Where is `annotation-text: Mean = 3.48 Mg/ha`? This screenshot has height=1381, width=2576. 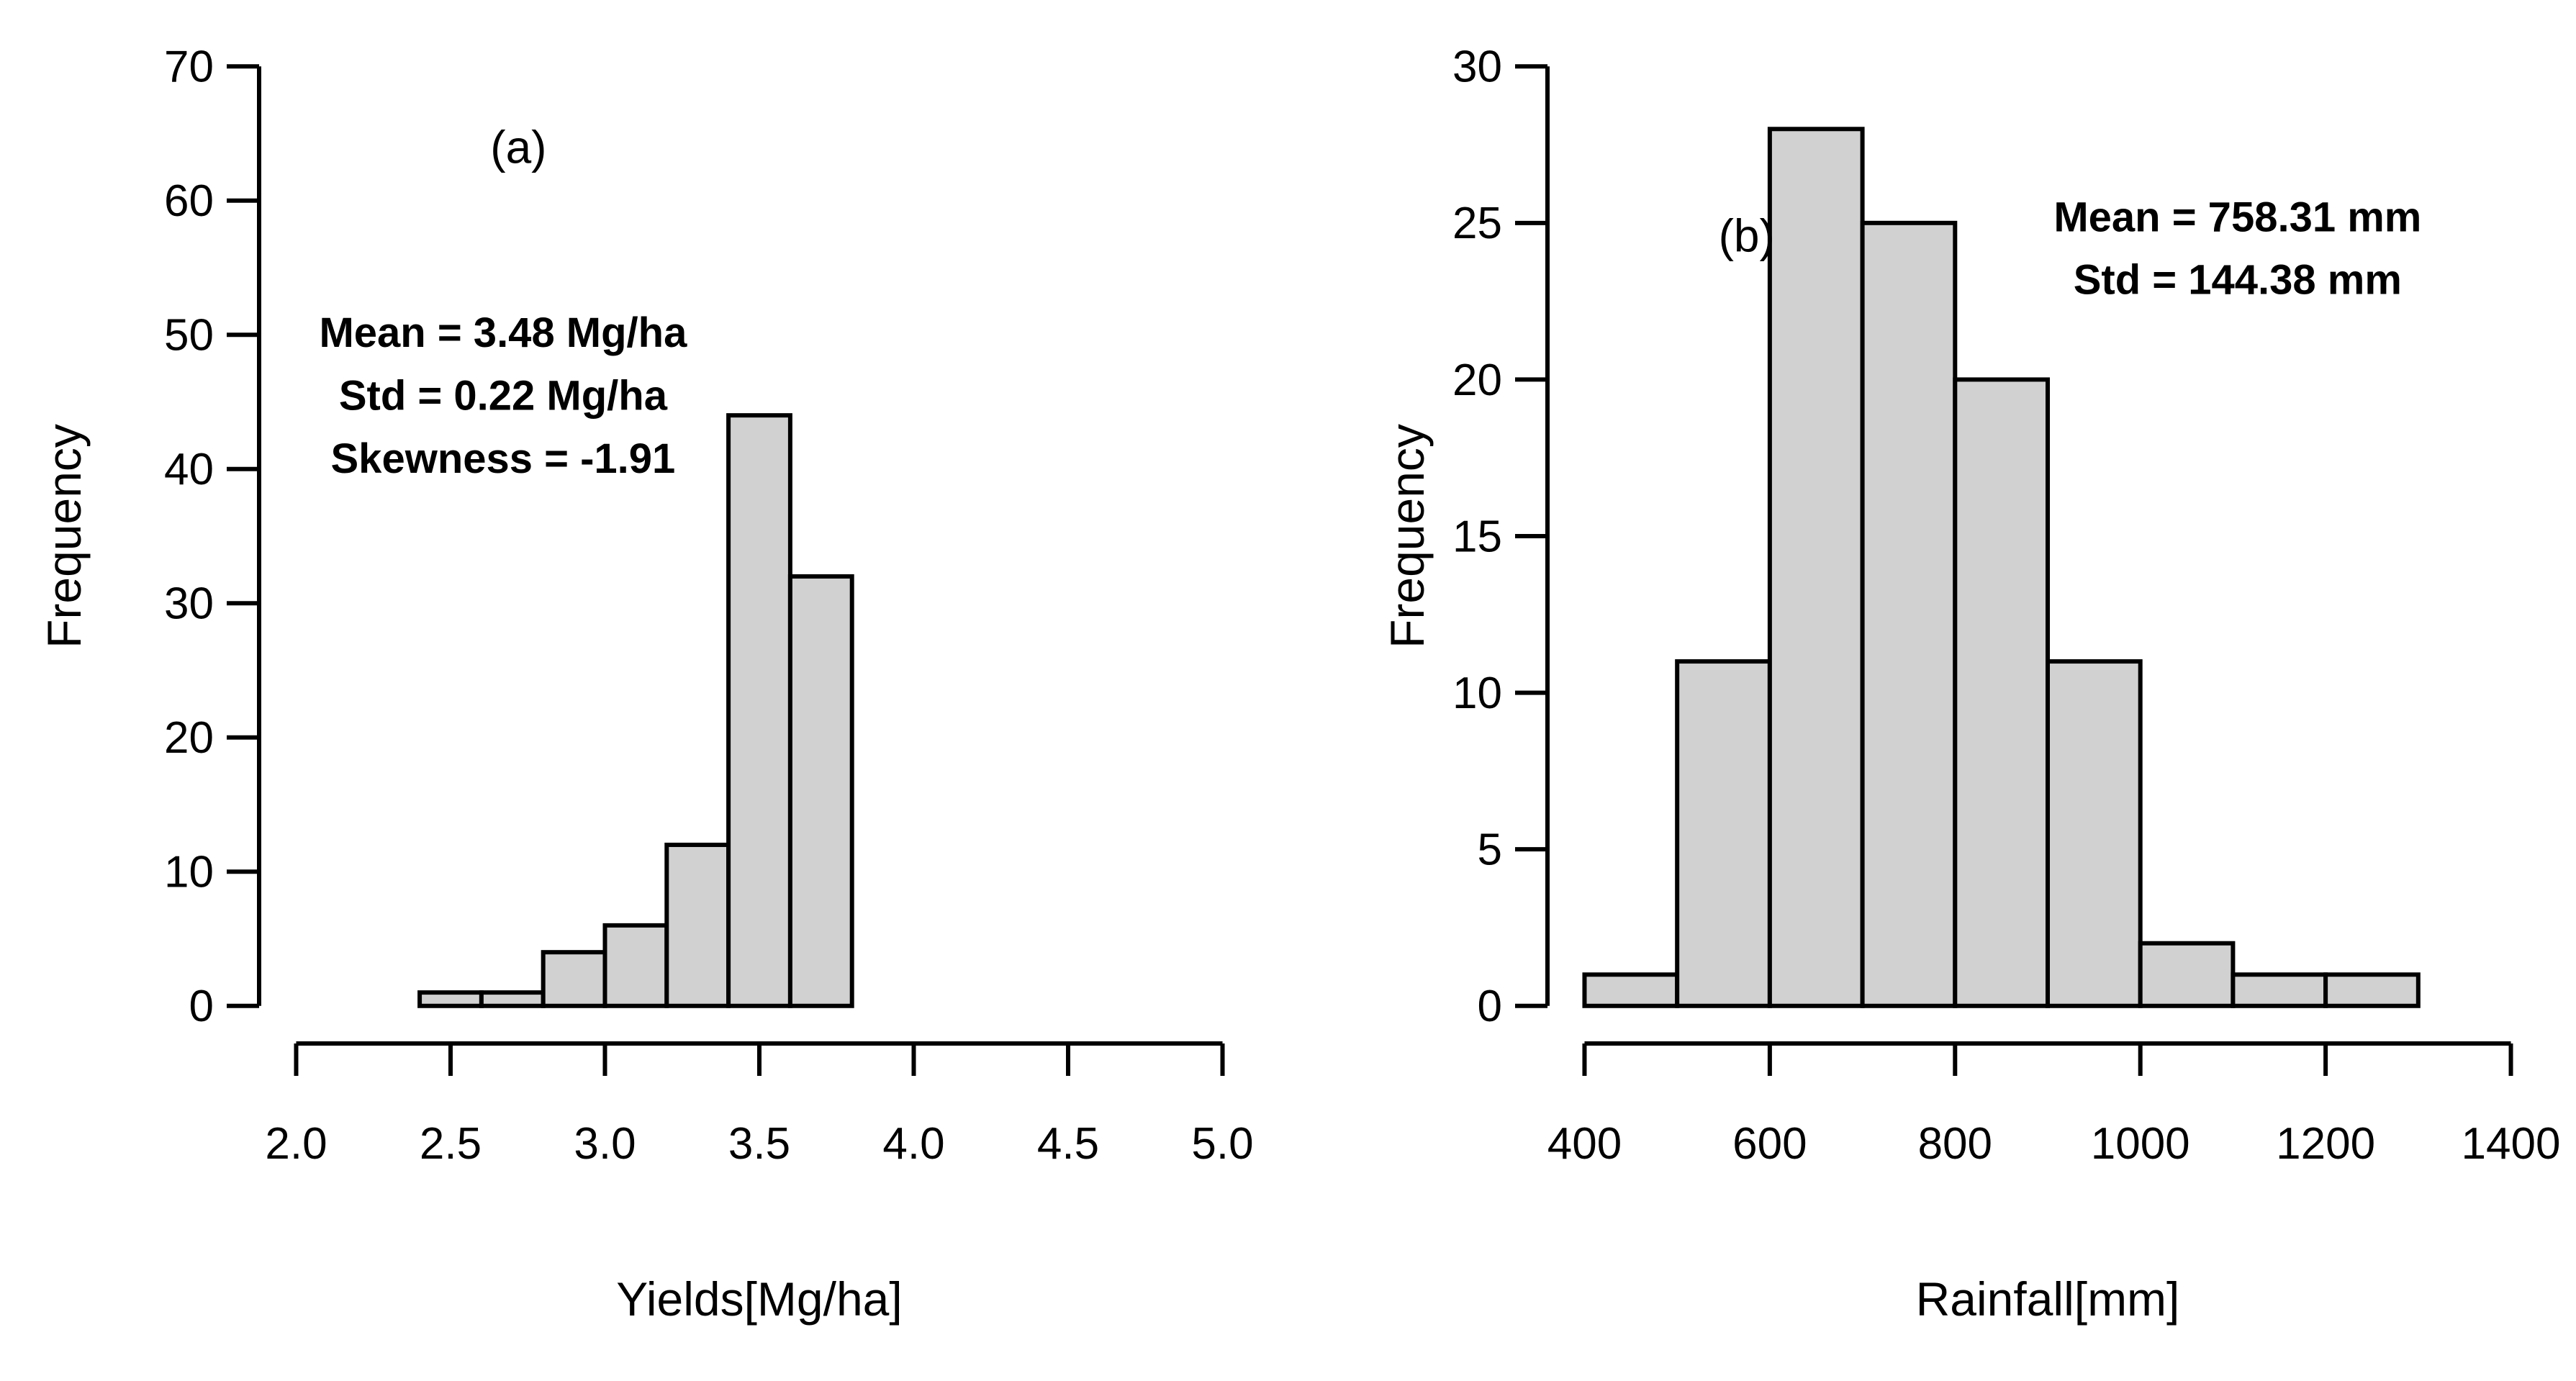 annotation-text: Mean = 3.48 Mg/ha is located at coordinates (503, 332).